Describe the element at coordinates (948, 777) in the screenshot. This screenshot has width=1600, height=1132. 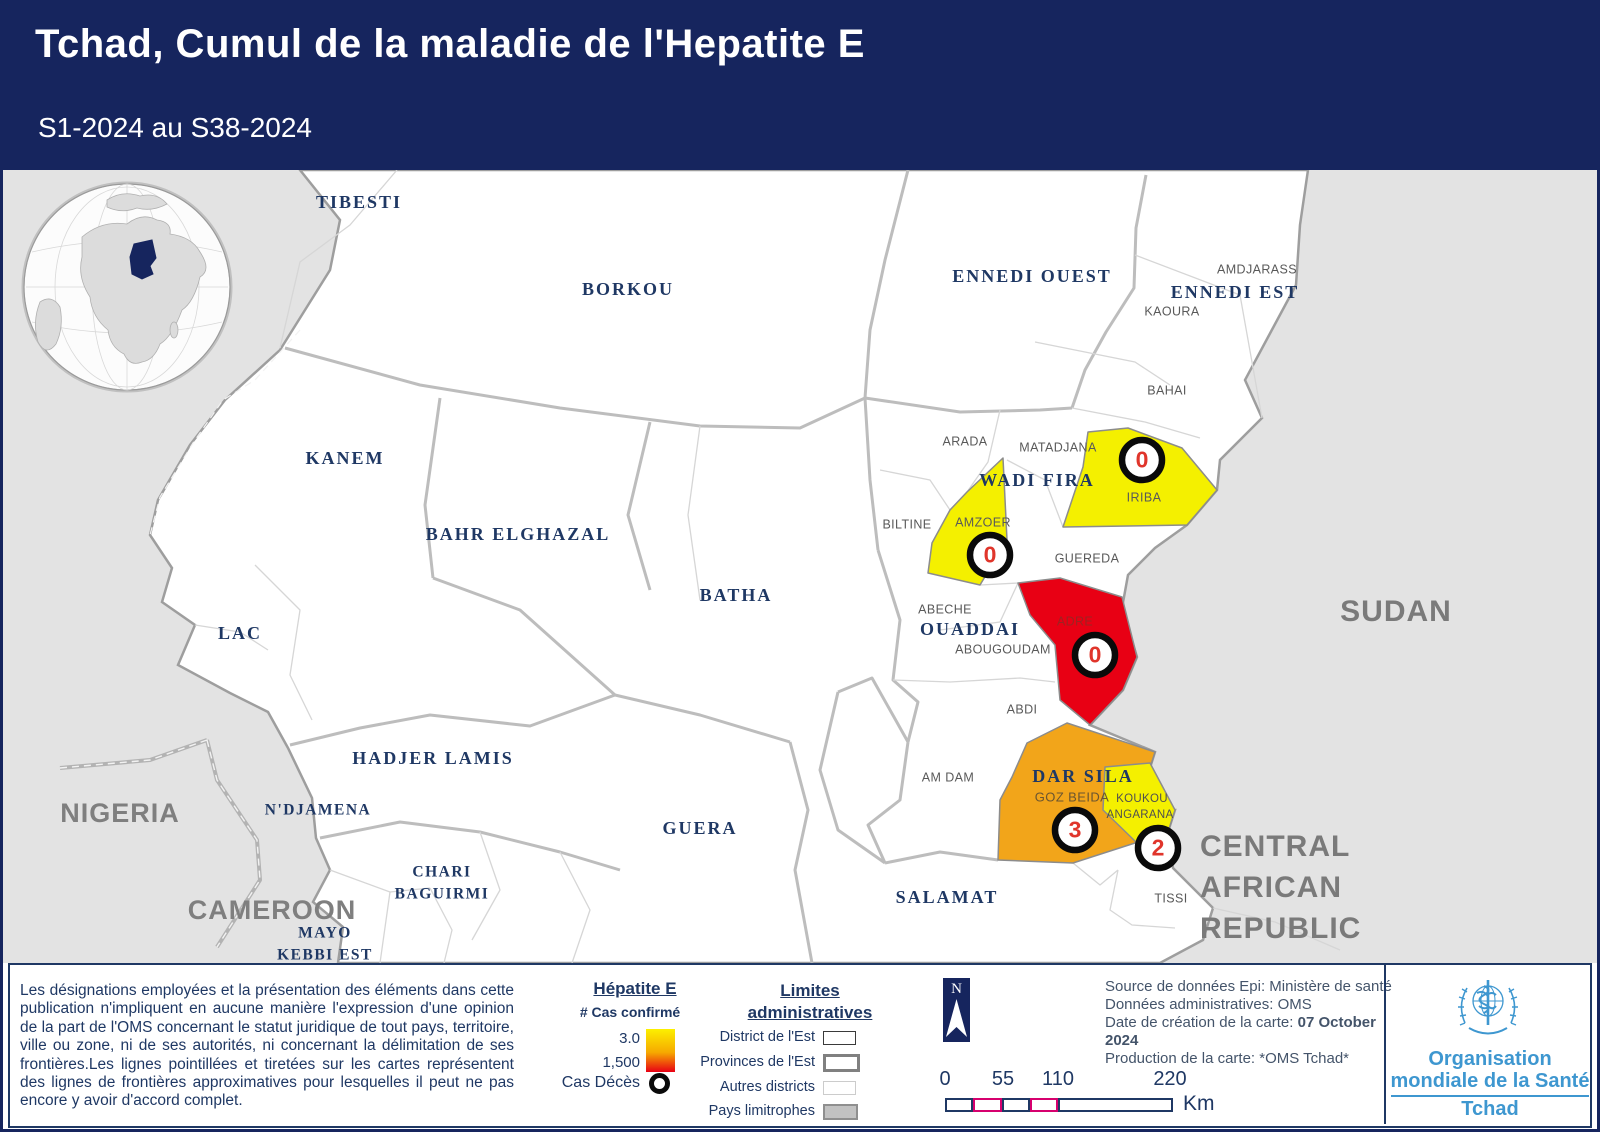
I see `map-label: AM DAM` at that location.